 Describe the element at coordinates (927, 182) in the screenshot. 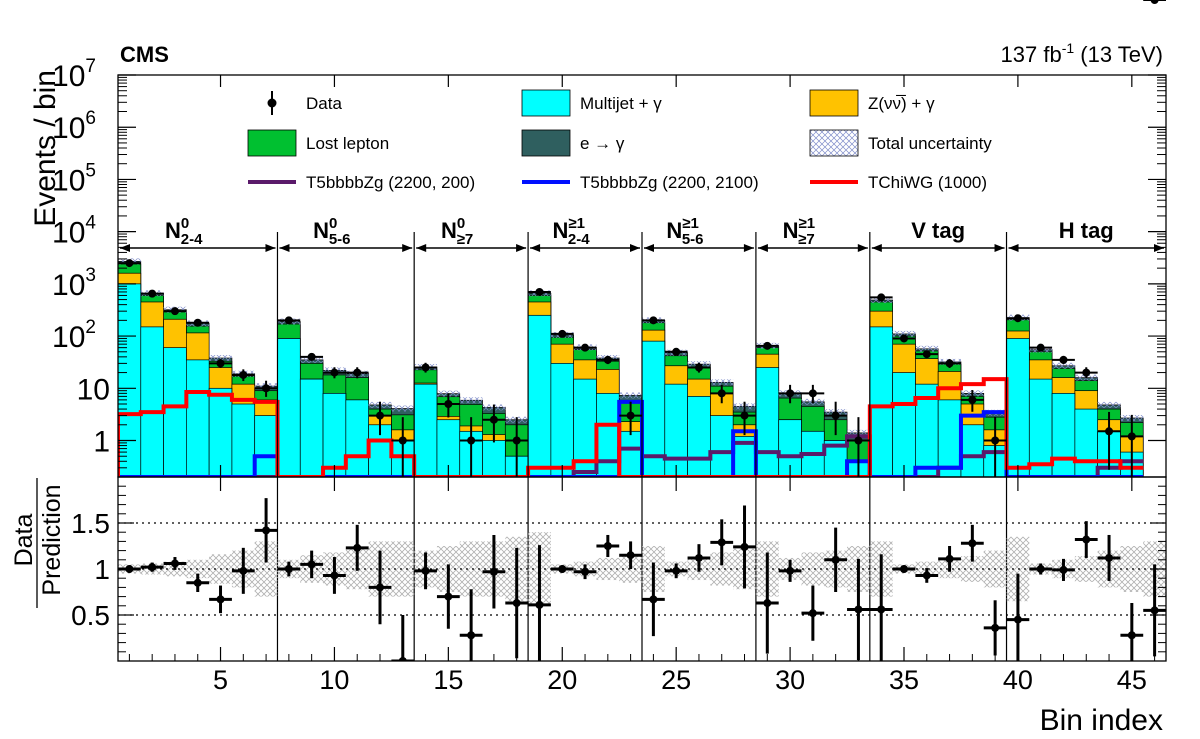

I see `legend-label: TChiWG (1000)` at that location.